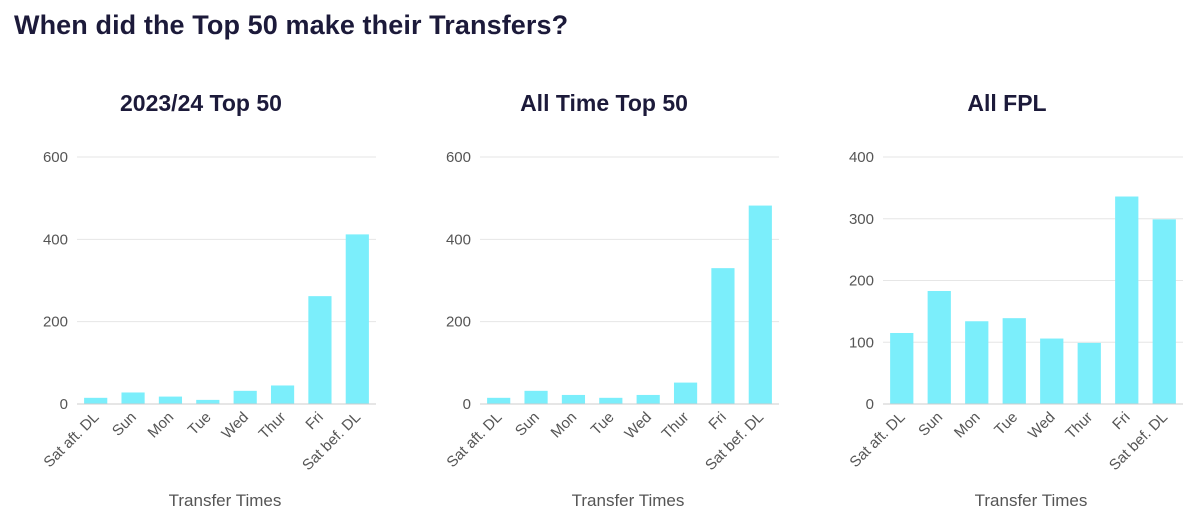  Describe the element at coordinates (201, 103) in the screenshot. I see `chart-title: 2023/24 Top 50` at that location.